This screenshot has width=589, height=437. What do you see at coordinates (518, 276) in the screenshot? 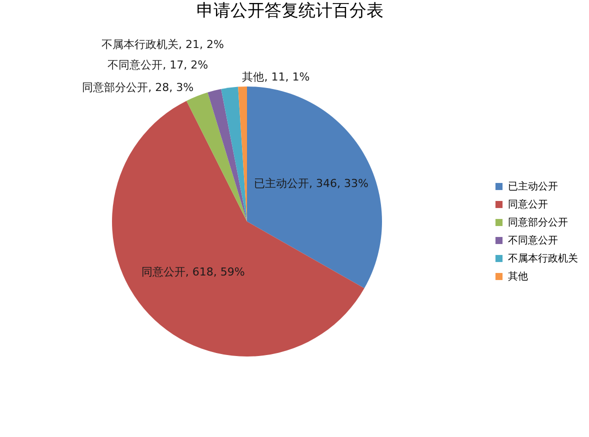
I see `legend-label: 其他` at bounding box center [518, 276].